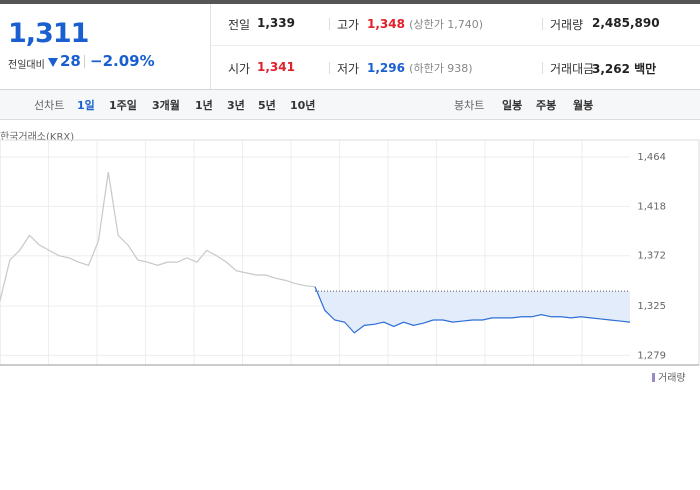 Image resolution: width=700 pixels, height=490 pixels. What do you see at coordinates (303, 105) in the screenshot?
I see `tab: 10년` at bounding box center [303, 105].